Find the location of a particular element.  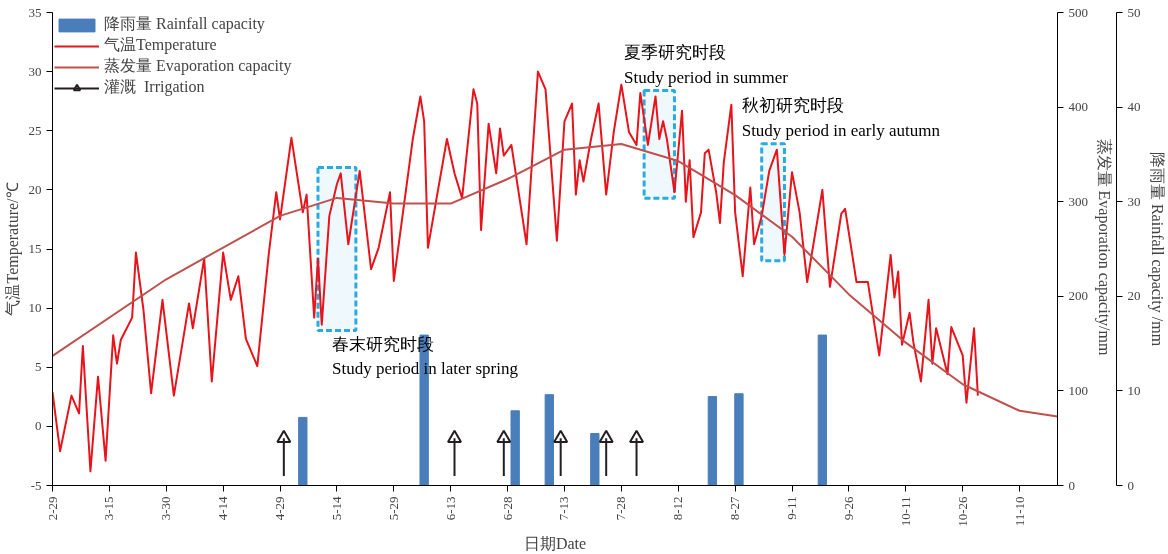

x-tick-label: 5-29 is located at coordinates (393, 508).